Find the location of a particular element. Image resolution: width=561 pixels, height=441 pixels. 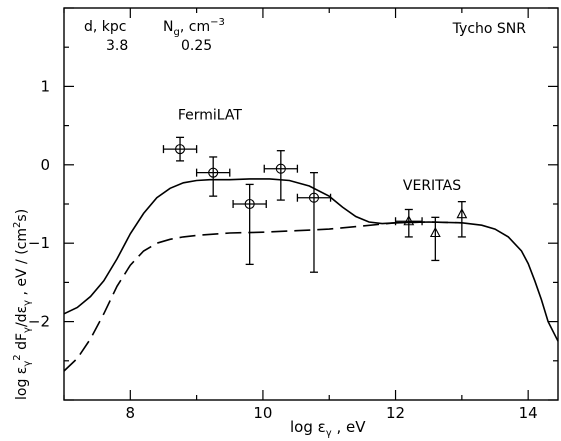

param-n-label: Ng, cm−3 is located at coordinates (194, 27).